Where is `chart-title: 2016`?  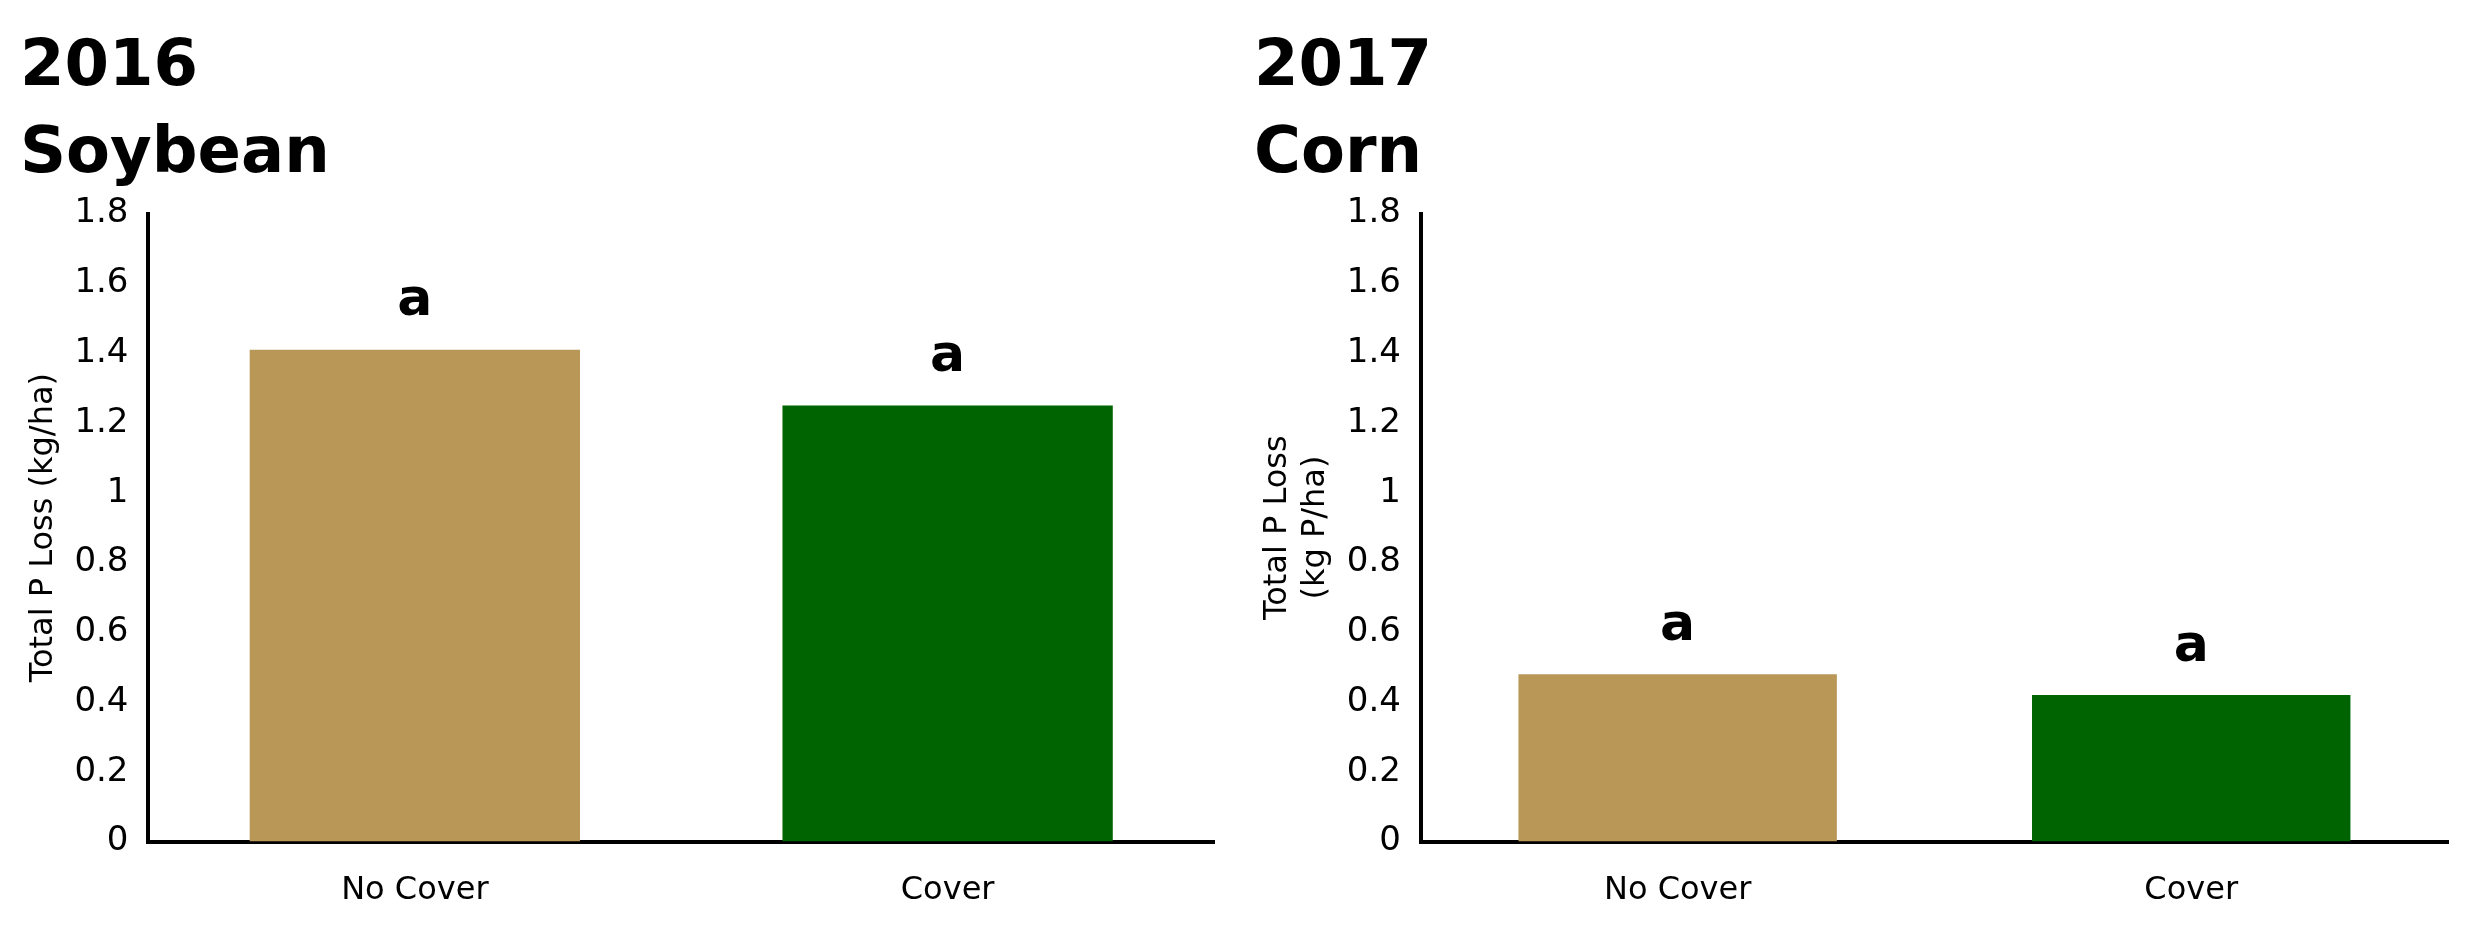
chart-title: 2016 is located at coordinates (109, 63).